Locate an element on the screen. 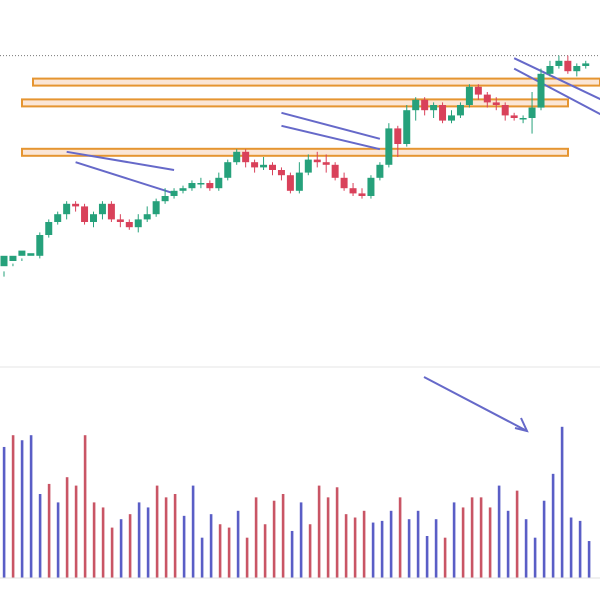 The height and width of the screenshot is (600, 600). volume-arrow-head is located at coordinates (521, 425).